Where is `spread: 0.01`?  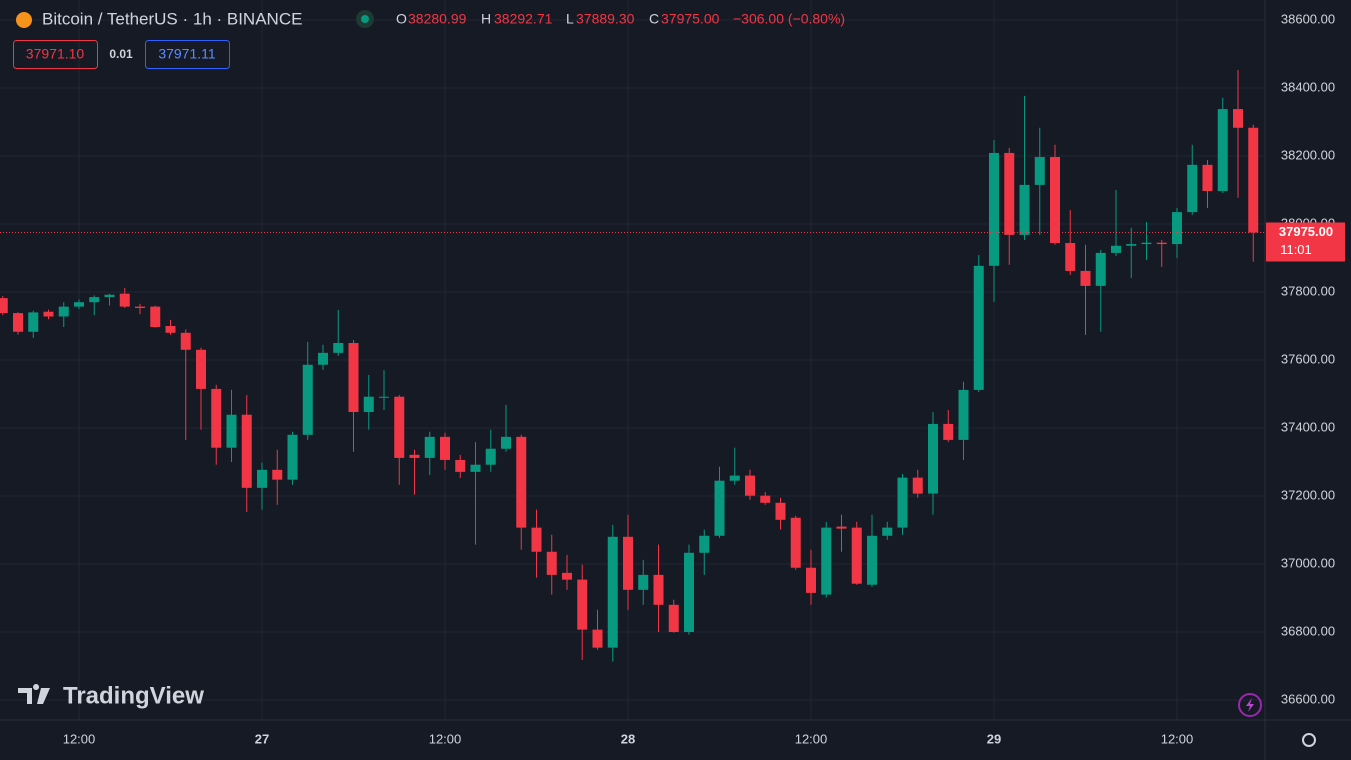
spread: 0.01 is located at coordinates (121, 54).